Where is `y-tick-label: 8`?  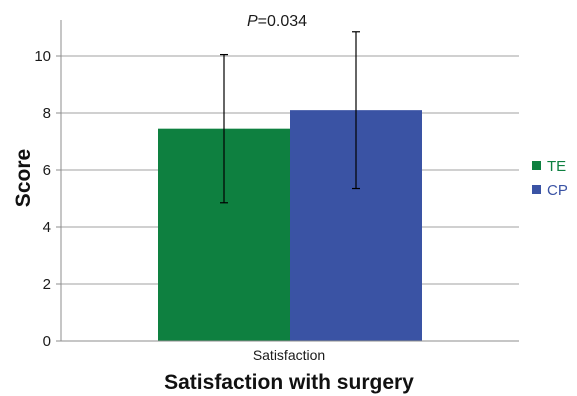 y-tick-label: 8 is located at coordinates (47, 113).